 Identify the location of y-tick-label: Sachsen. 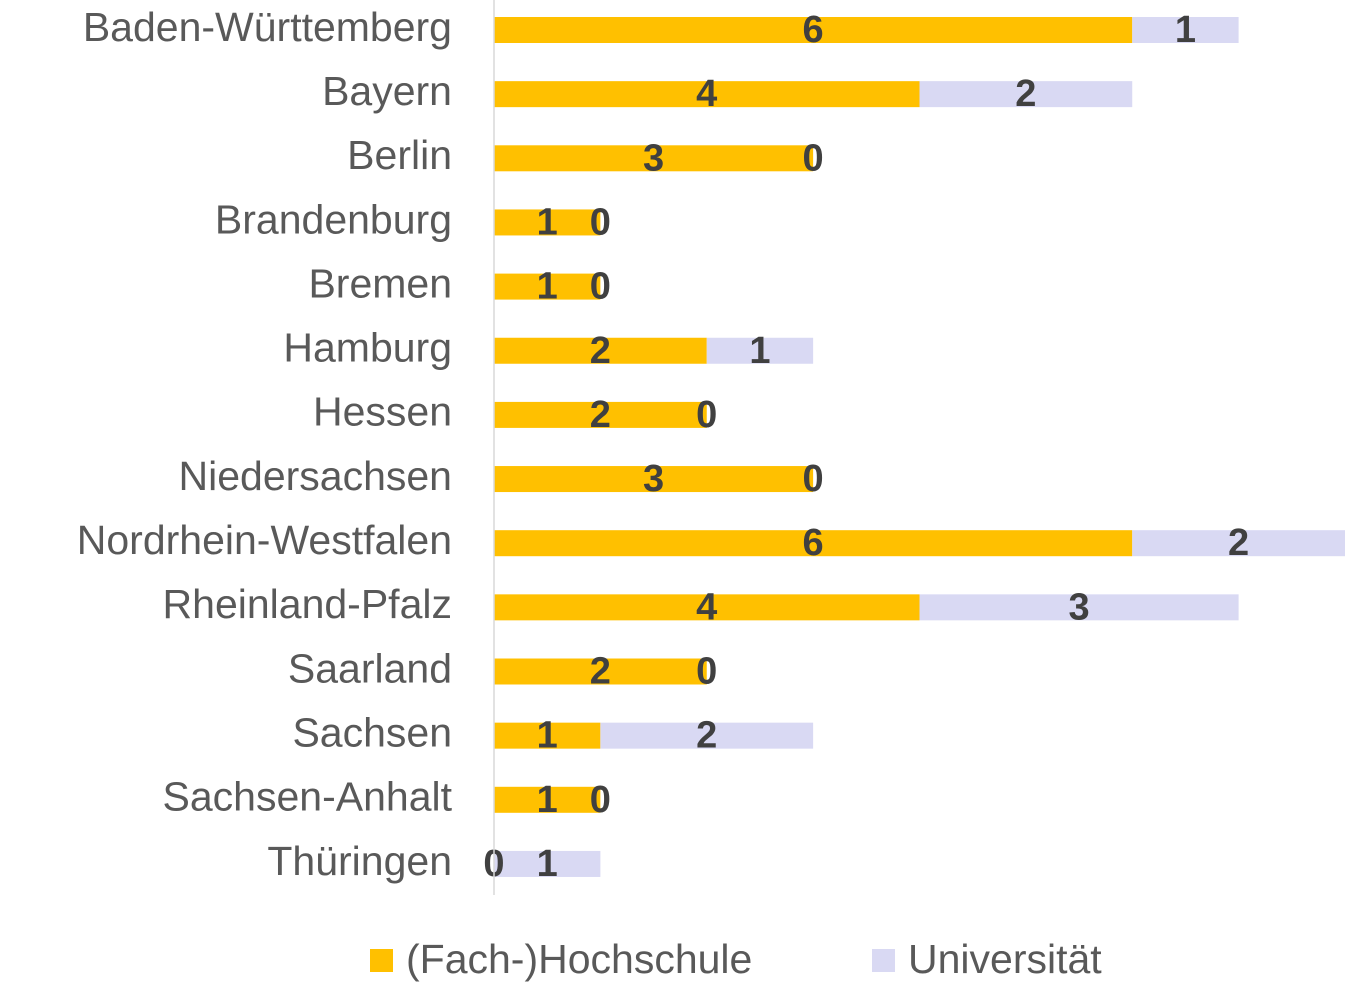
(372, 732).